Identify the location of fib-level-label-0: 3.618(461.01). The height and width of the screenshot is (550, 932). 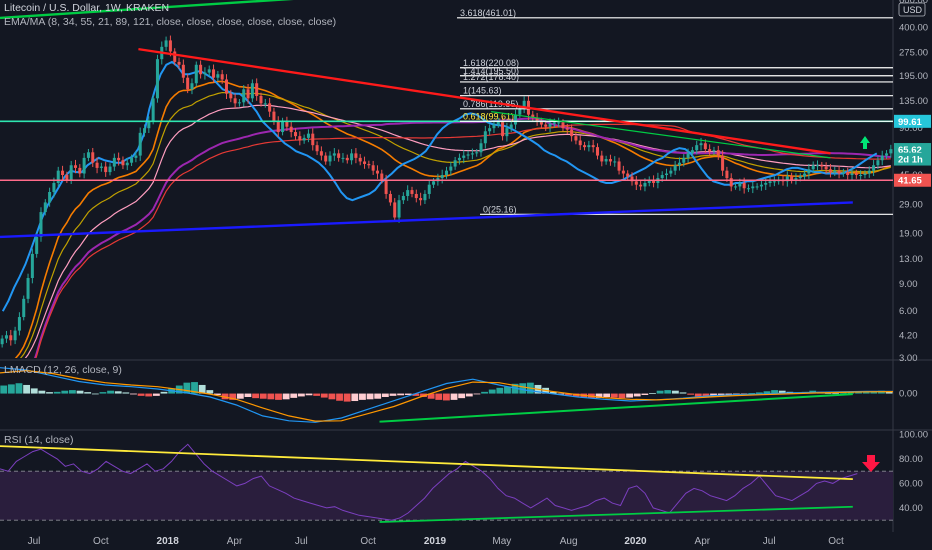
(488, 13).